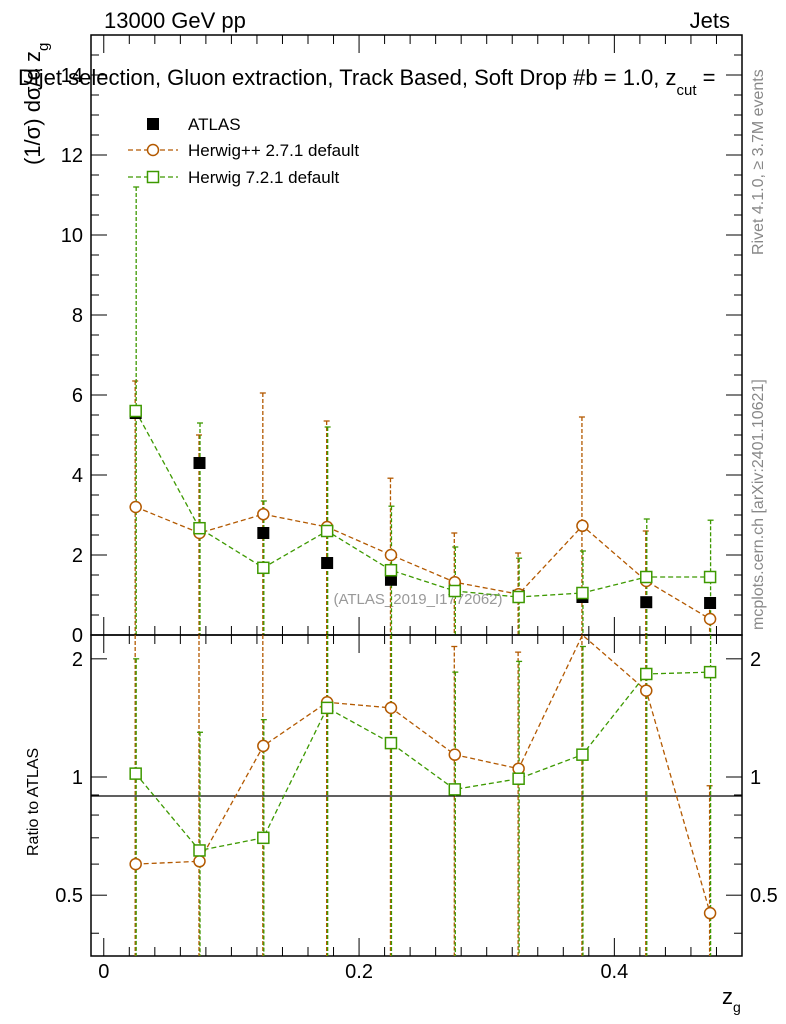  Describe the element at coordinates (43, 47) in the screenshot. I see `y-axis-label-sub: g` at that location.